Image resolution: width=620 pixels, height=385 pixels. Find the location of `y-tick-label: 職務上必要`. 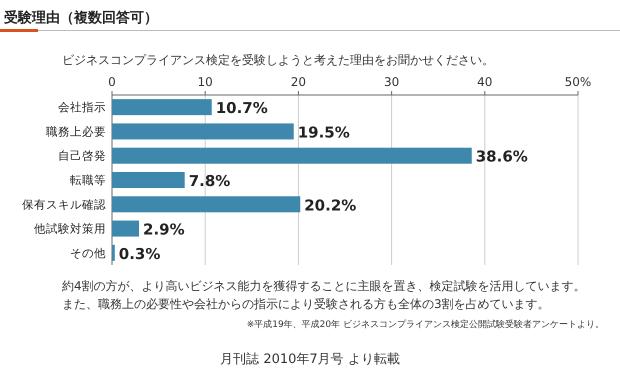

y-tick-label: 職務上必要 is located at coordinates (76, 131).